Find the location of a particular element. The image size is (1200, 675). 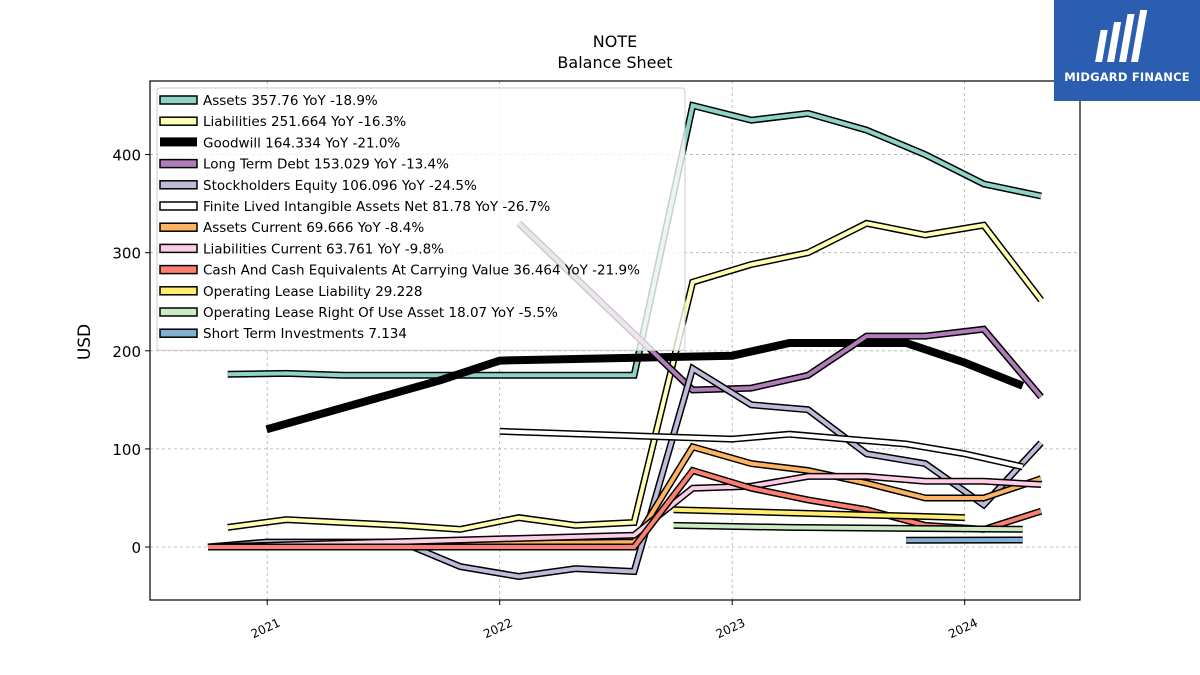

legend-item: Short Term Investments 7.134 is located at coordinates (283, 334).